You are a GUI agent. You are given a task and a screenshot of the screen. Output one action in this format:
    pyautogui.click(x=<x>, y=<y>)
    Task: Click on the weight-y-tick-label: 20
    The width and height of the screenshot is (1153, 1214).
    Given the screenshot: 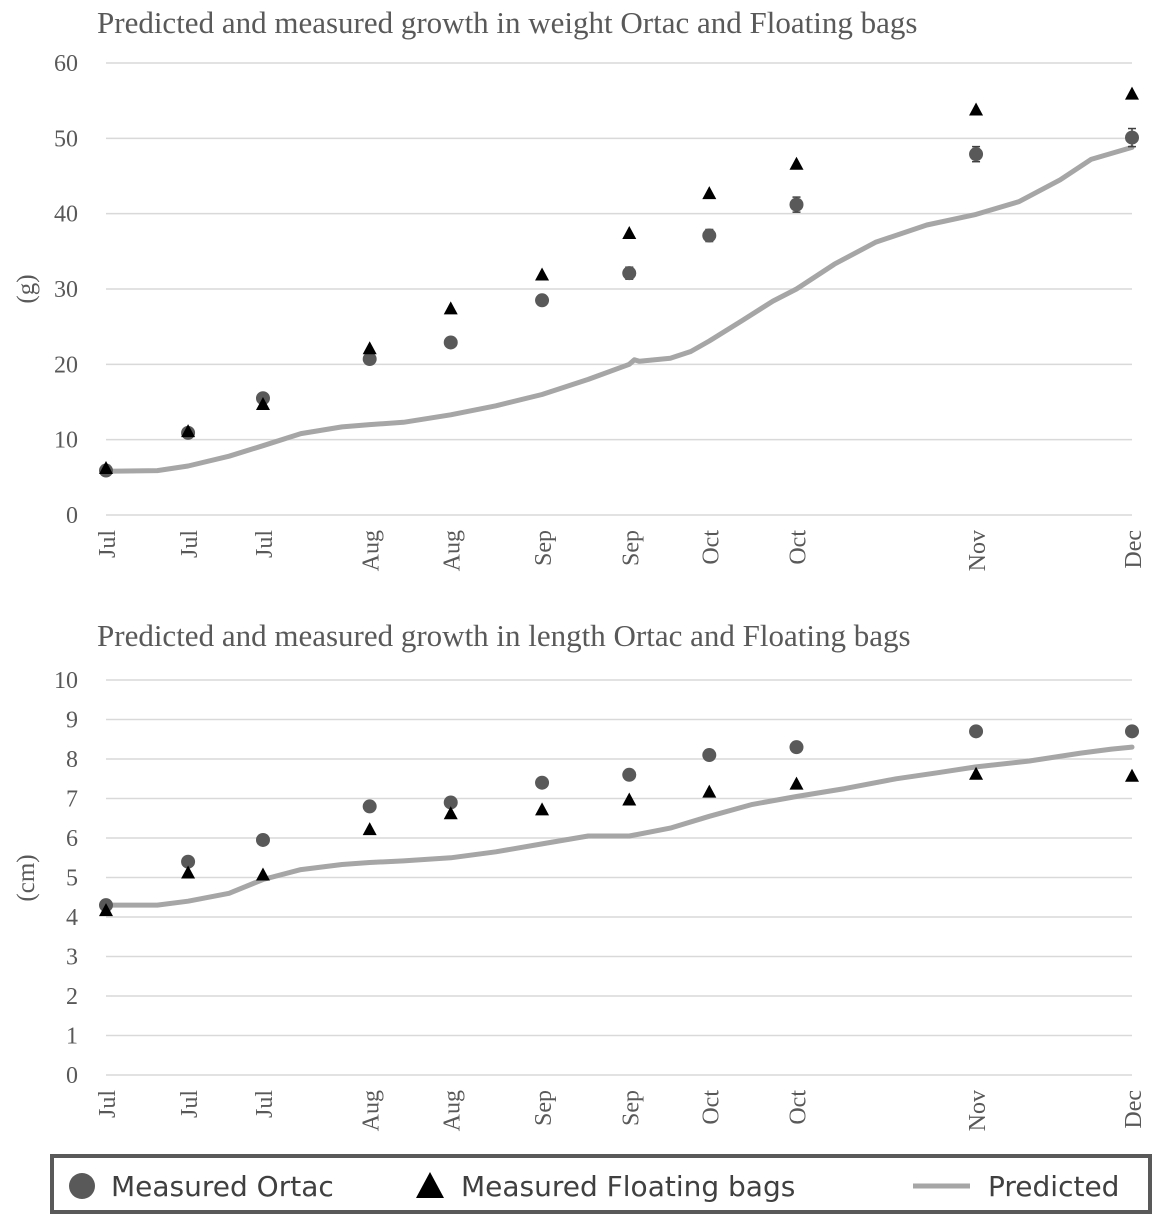 What is the action you would take?
    pyautogui.click(x=66, y=365)
    